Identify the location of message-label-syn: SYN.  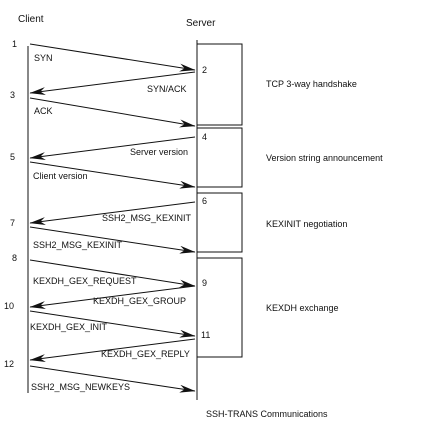
(43, 58).